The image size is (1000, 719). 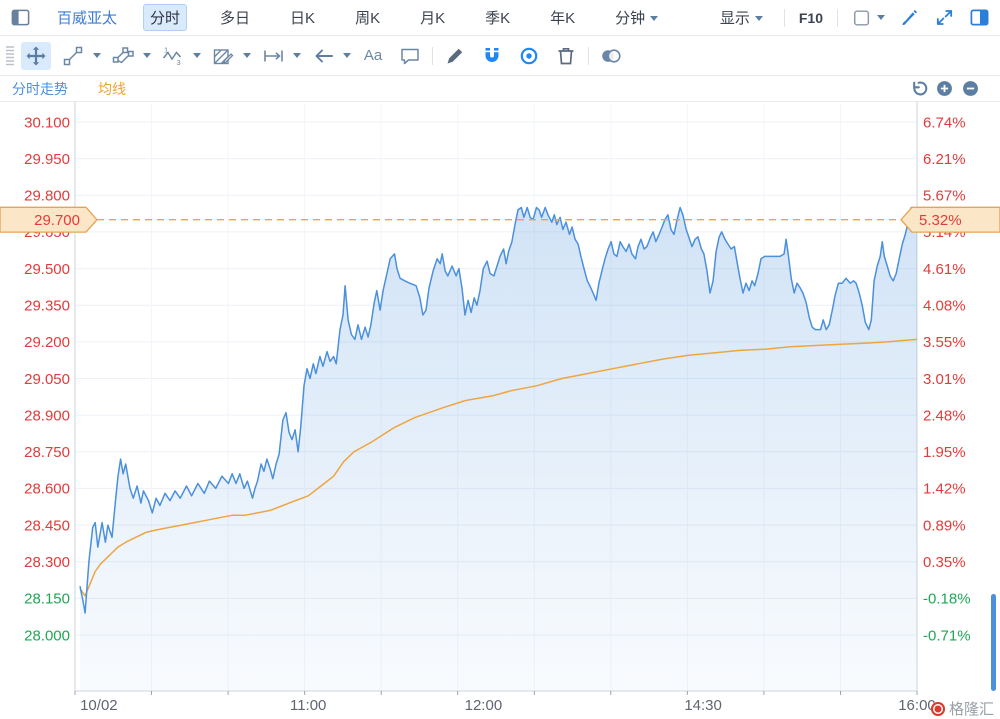 I want to click on price-axis-label: 29.800, so click(x=47, y=196).